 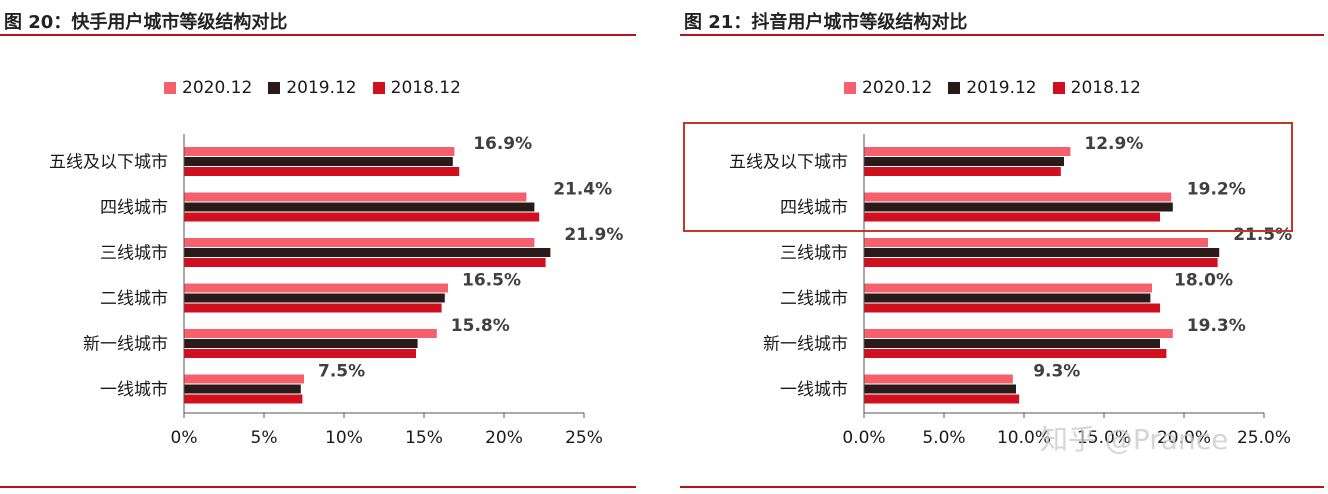 I want to click on data-label: 16.9%, so click(x=502, y=144).